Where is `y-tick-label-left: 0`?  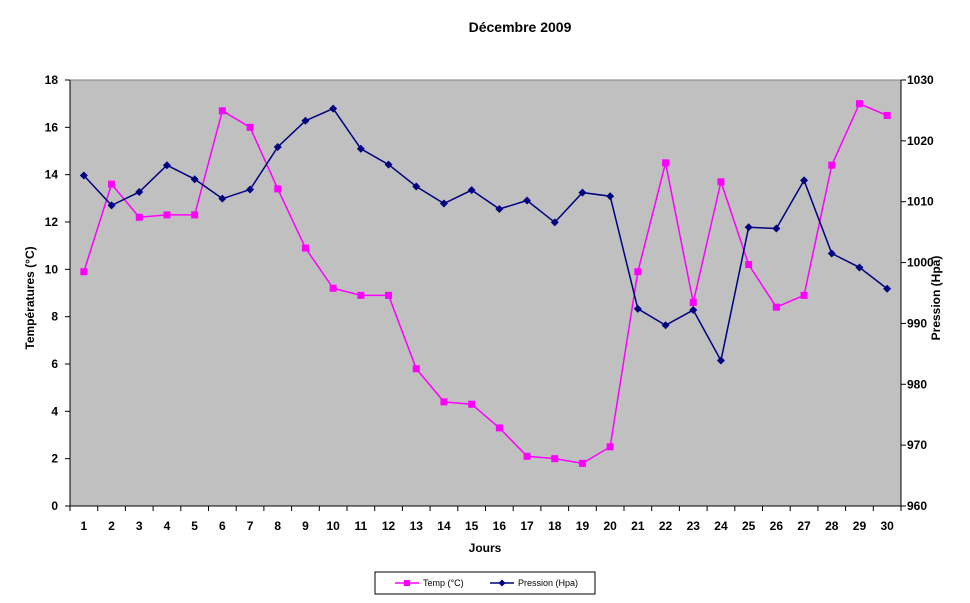 y-tick-label-left: 0 is located at coordinates (54, 506).